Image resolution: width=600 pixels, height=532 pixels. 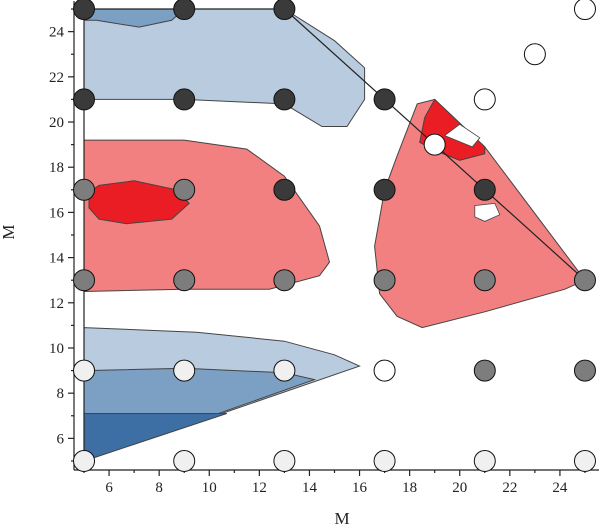 I want to click on y-tick-label-8: 8, so click(x=61, y=394).